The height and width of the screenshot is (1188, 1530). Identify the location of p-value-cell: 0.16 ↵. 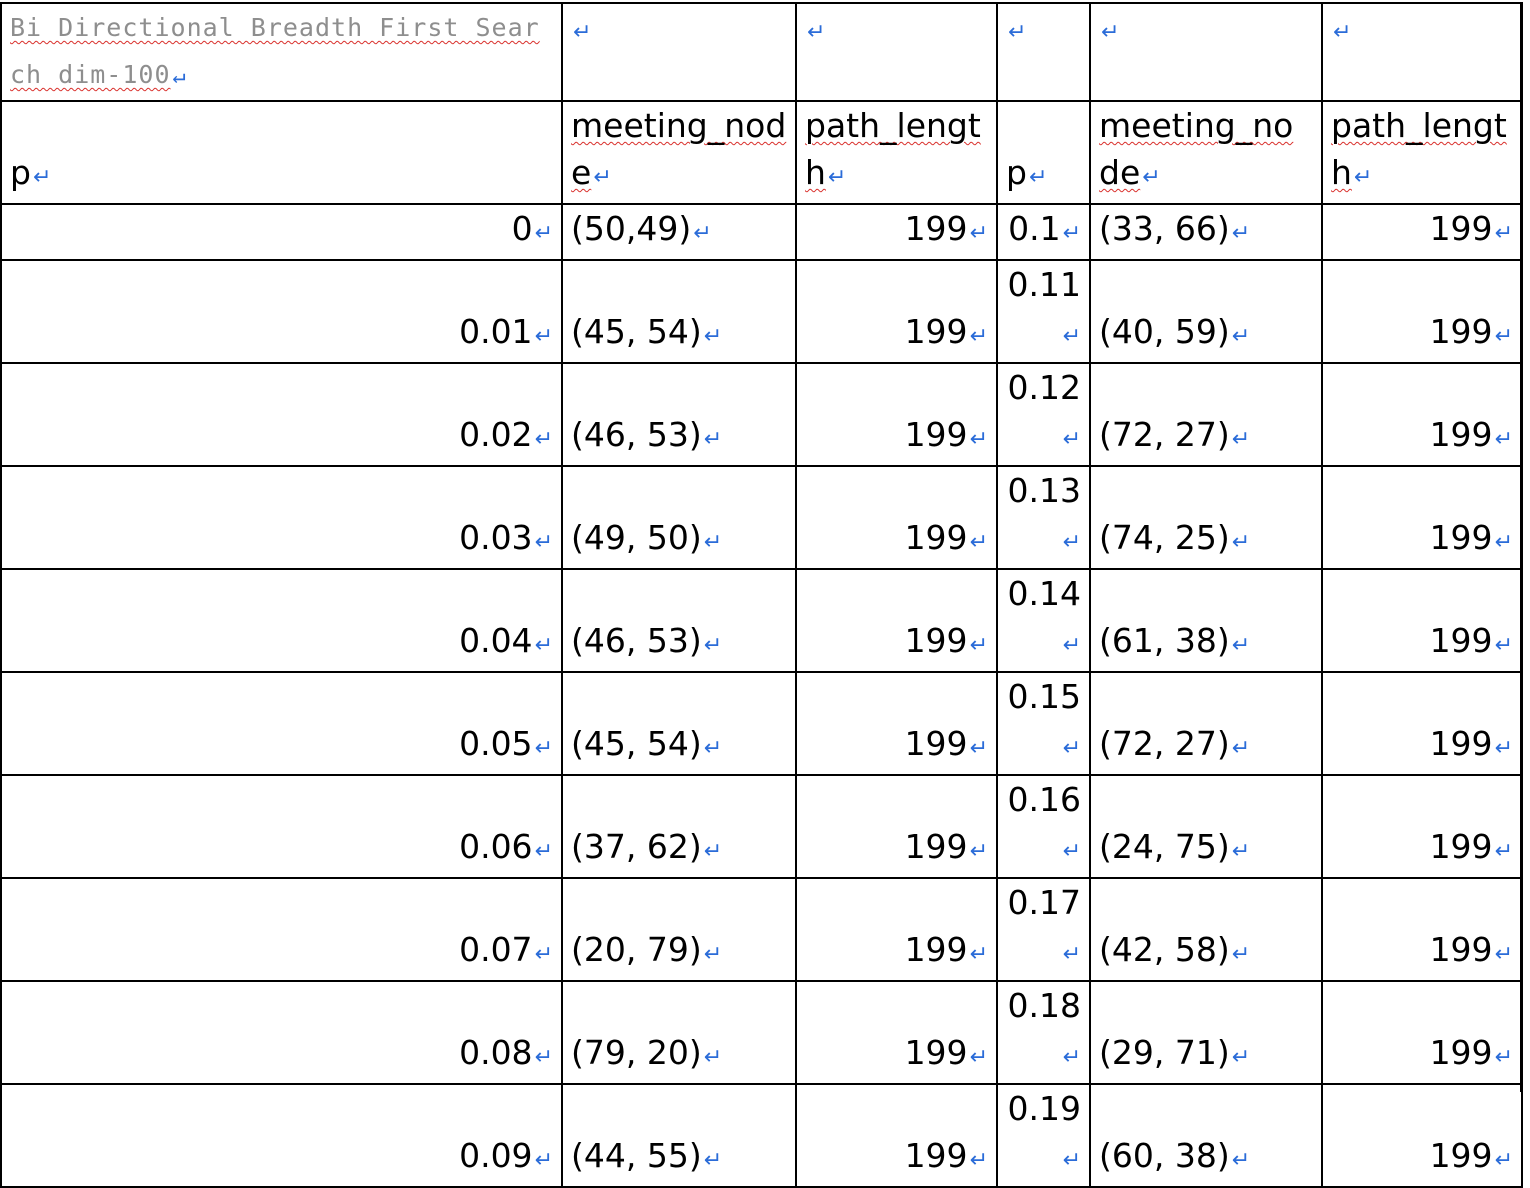
(1043, 826).